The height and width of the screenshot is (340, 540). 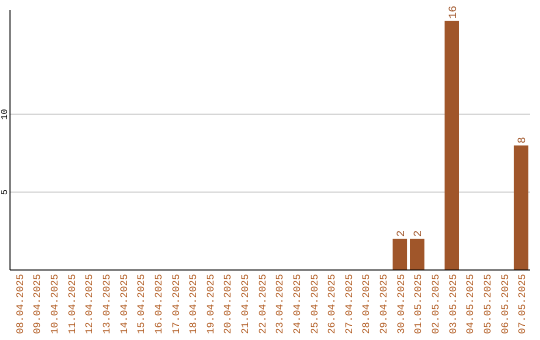 I want to click on x-tick-label: 20.04.2025, so click(x=229, y=304).